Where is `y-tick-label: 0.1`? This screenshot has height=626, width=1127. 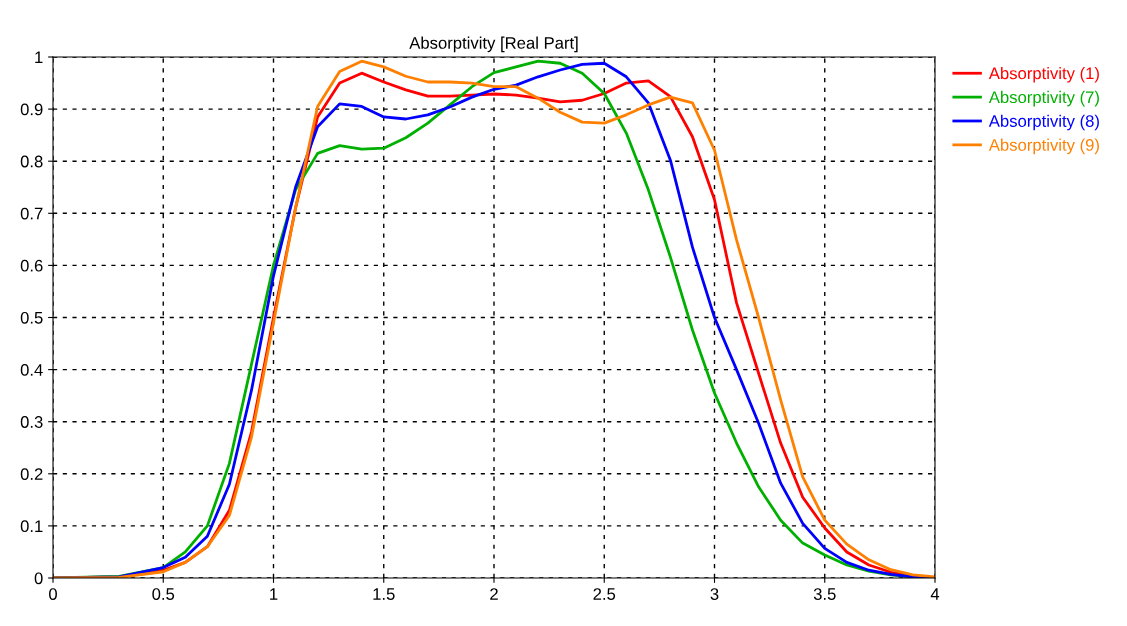
y-tick-label: 0.1 is located at coordinates (31, 526).